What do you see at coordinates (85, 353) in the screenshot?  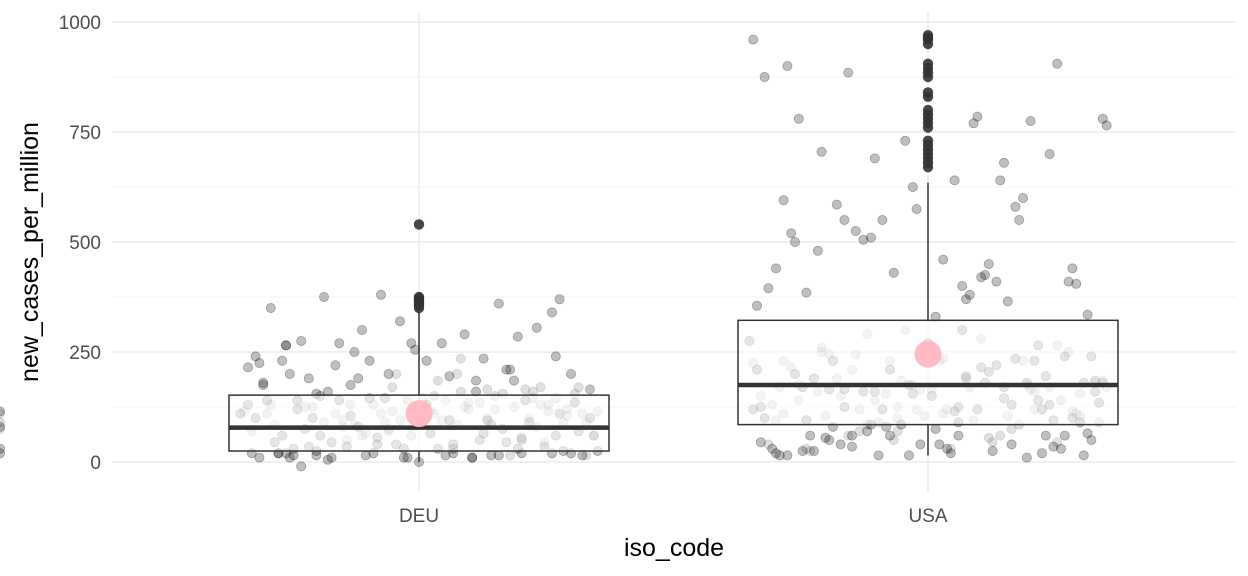 I see `y-tick-label: 250` at bounding box center [85, 353].